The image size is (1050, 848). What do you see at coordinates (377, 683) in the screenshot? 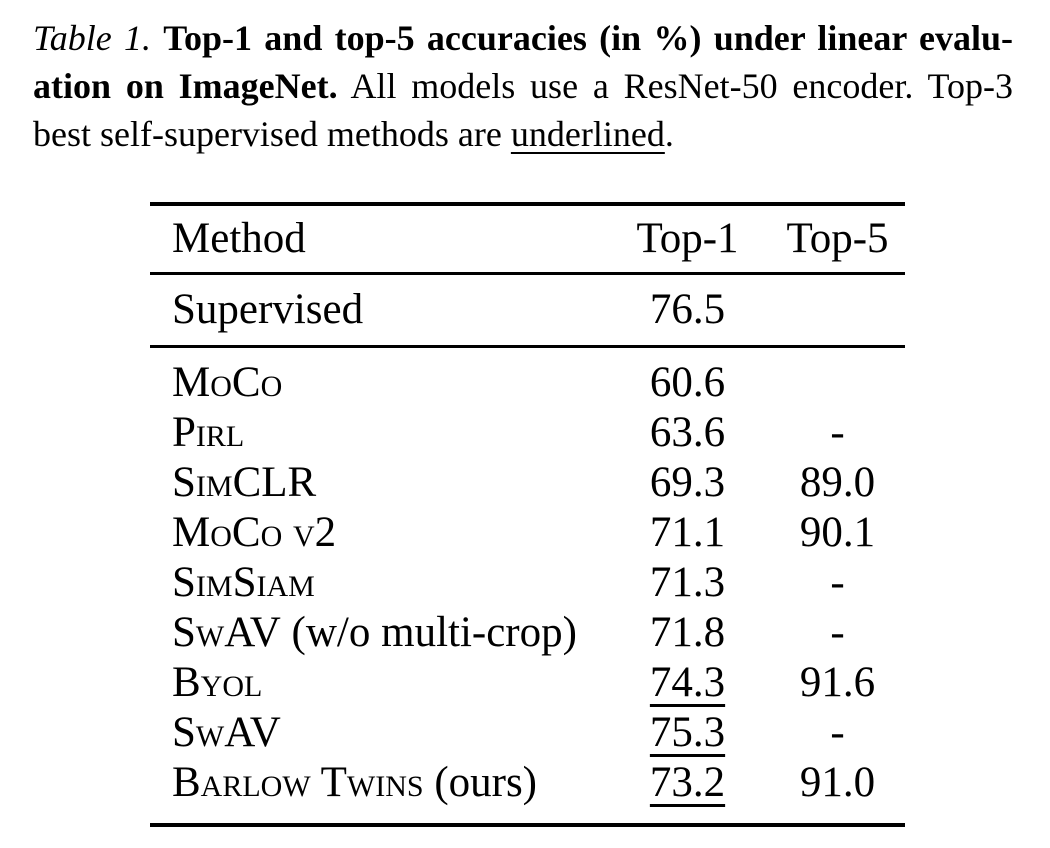
I see `method-cell: Byol` at bounding box center [377, 683].